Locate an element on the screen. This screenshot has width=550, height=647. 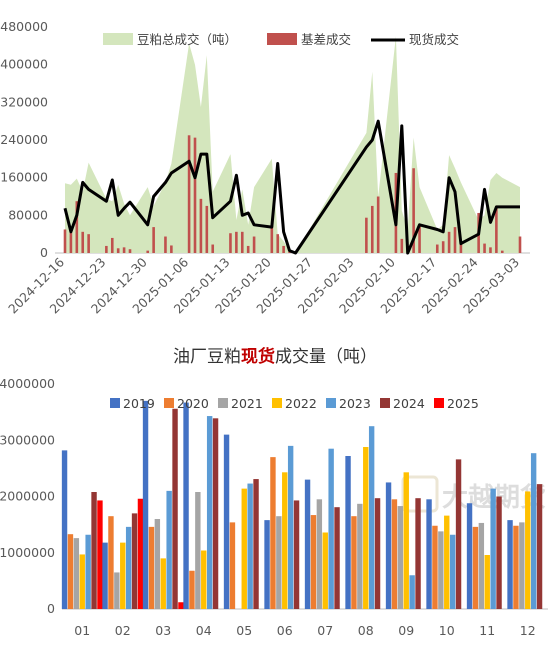
legend-label-2024: 2024 is located at coordinates (409, 403).